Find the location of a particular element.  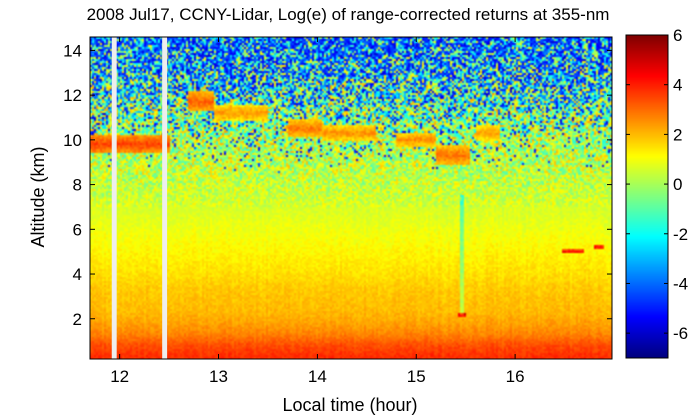

y-tick-label: 10 is located at coordinates (72, 140).